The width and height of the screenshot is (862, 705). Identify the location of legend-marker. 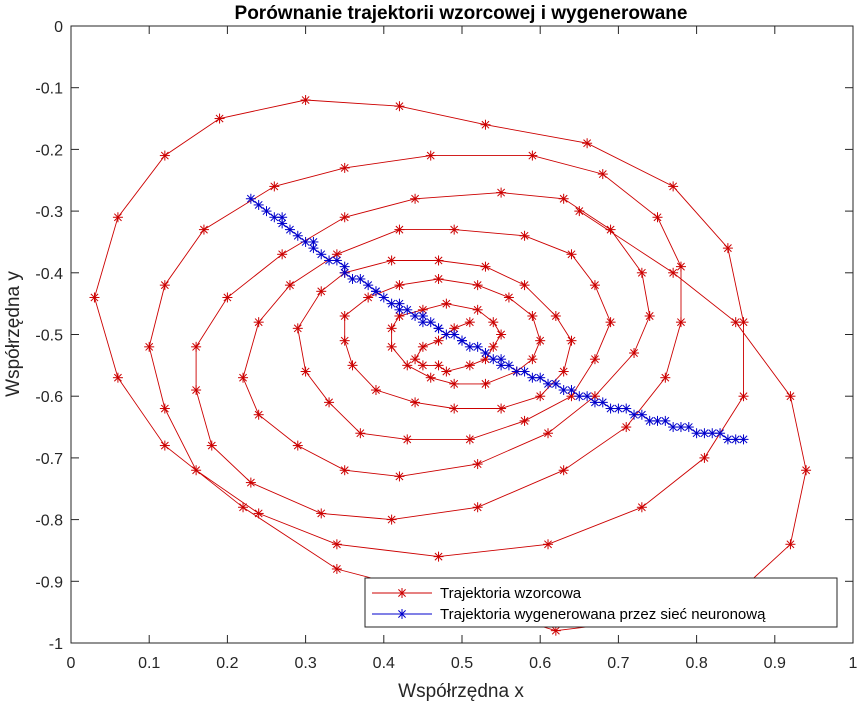
(402, 593).